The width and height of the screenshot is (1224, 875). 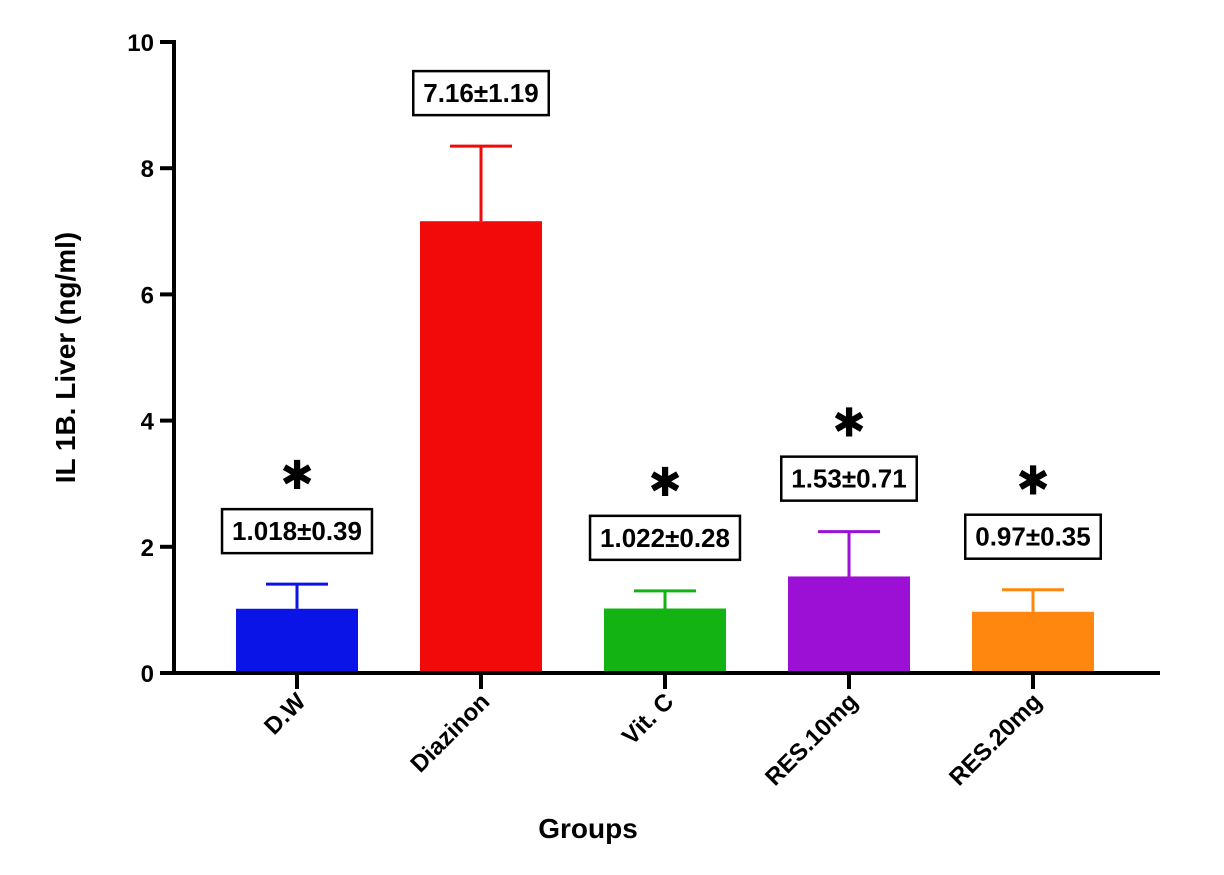 I want to click on x-tick-label: RES.20mg, so click(x=995, y=739).